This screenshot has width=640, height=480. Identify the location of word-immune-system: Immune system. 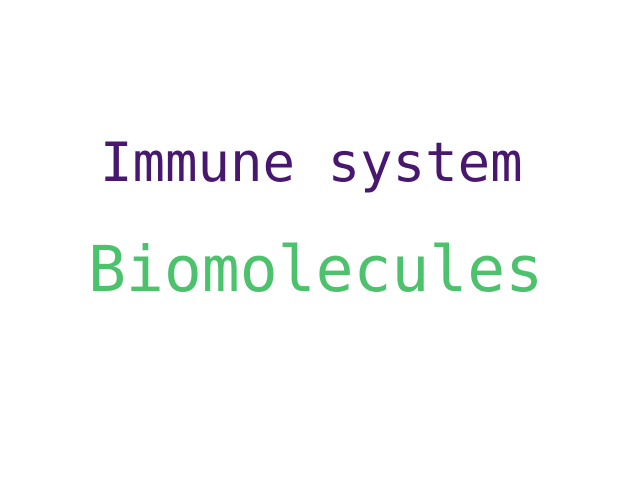
(311, 162).